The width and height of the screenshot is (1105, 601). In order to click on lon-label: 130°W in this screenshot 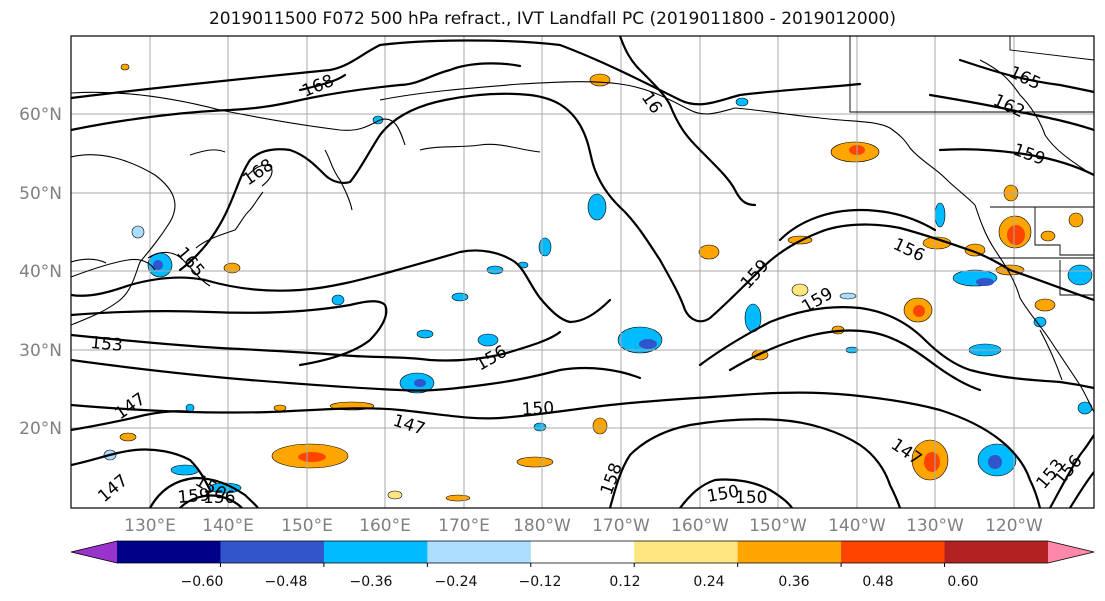, I will do `click(935, 526)`.